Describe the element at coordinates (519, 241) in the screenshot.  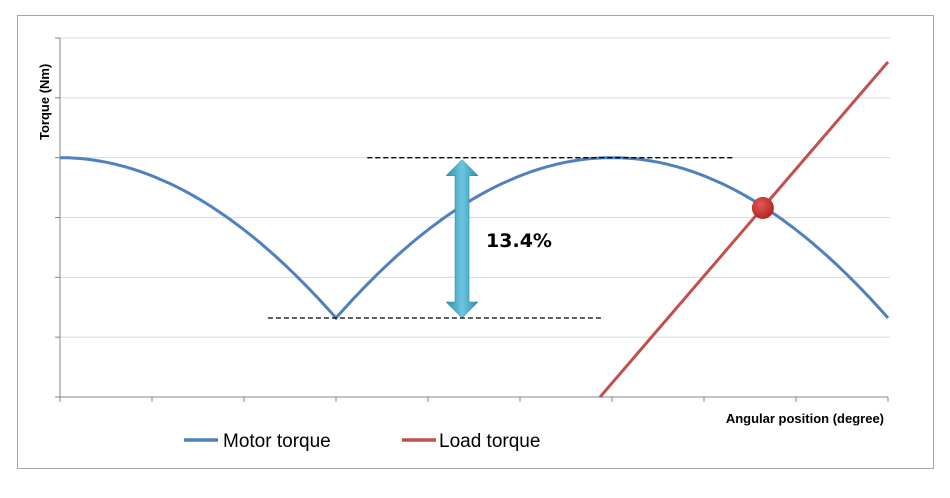
I see `ripple-percentage-label: 13.4%` at that location.